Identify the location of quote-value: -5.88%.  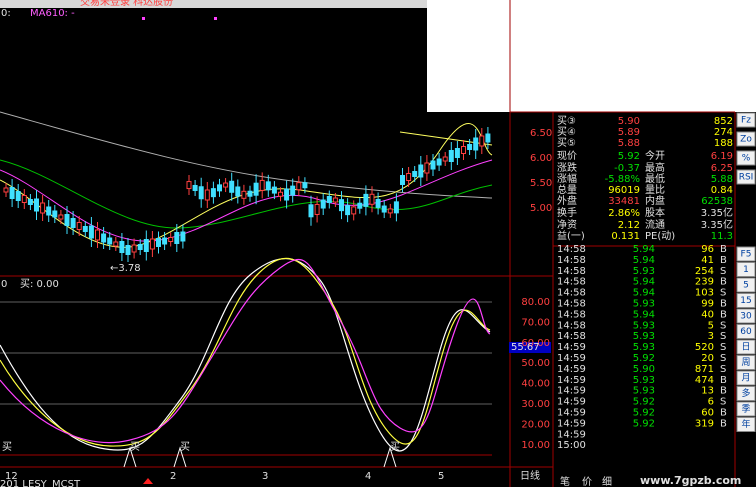
(622, 179).